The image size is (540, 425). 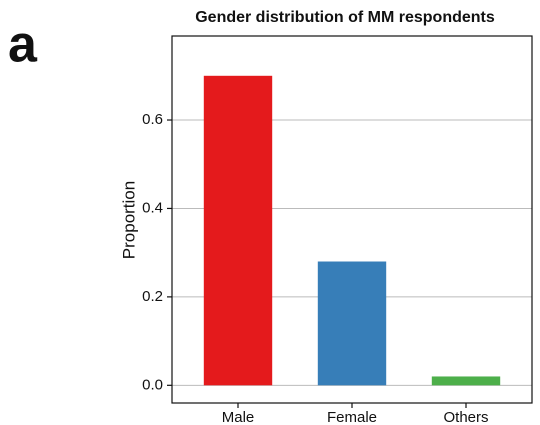 I want to click on x-tick-label: Female, so click(x=352, y=417).